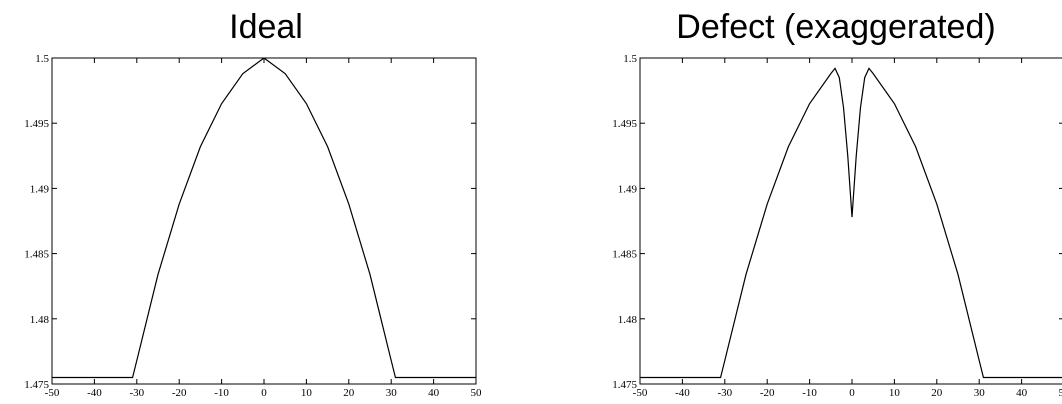  Describe the element at coordinates (835, 27) in the screenshot. I see `chart-title-defect: Defect (exaggerated)` at that location.